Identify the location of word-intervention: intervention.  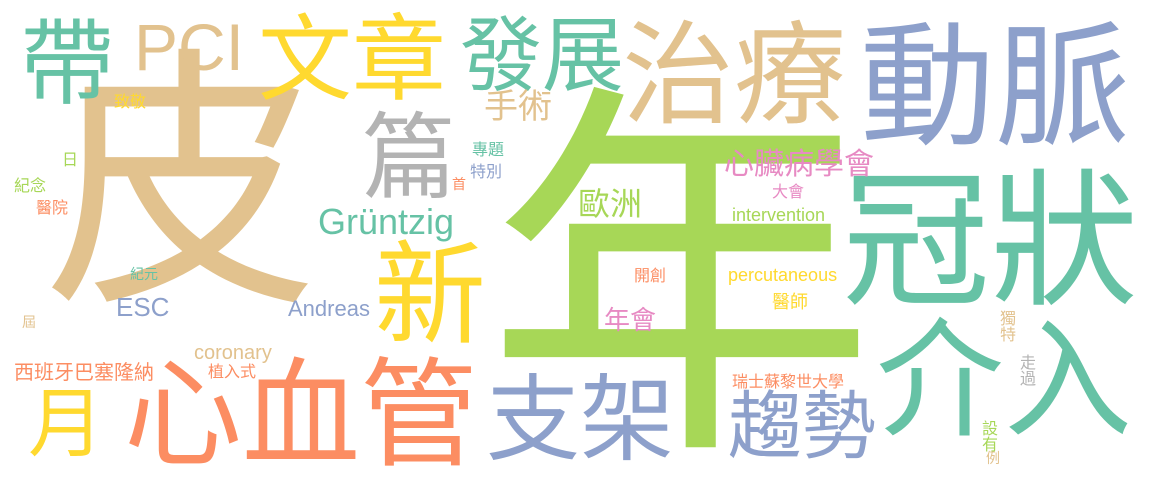
(779, 215).